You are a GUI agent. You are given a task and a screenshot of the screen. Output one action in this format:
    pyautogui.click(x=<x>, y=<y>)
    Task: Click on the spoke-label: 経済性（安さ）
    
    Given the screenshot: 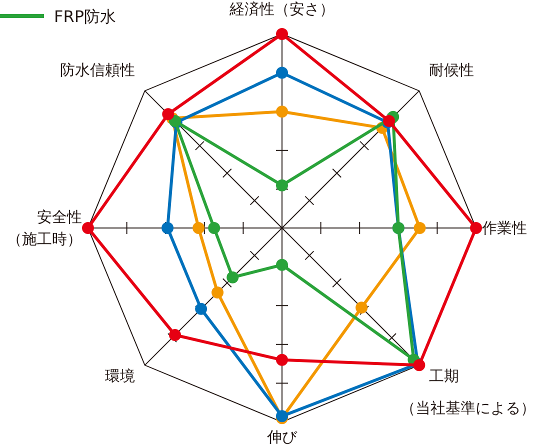 What is the action you would take?
    pyautogui.click(x=281, y=9)
    